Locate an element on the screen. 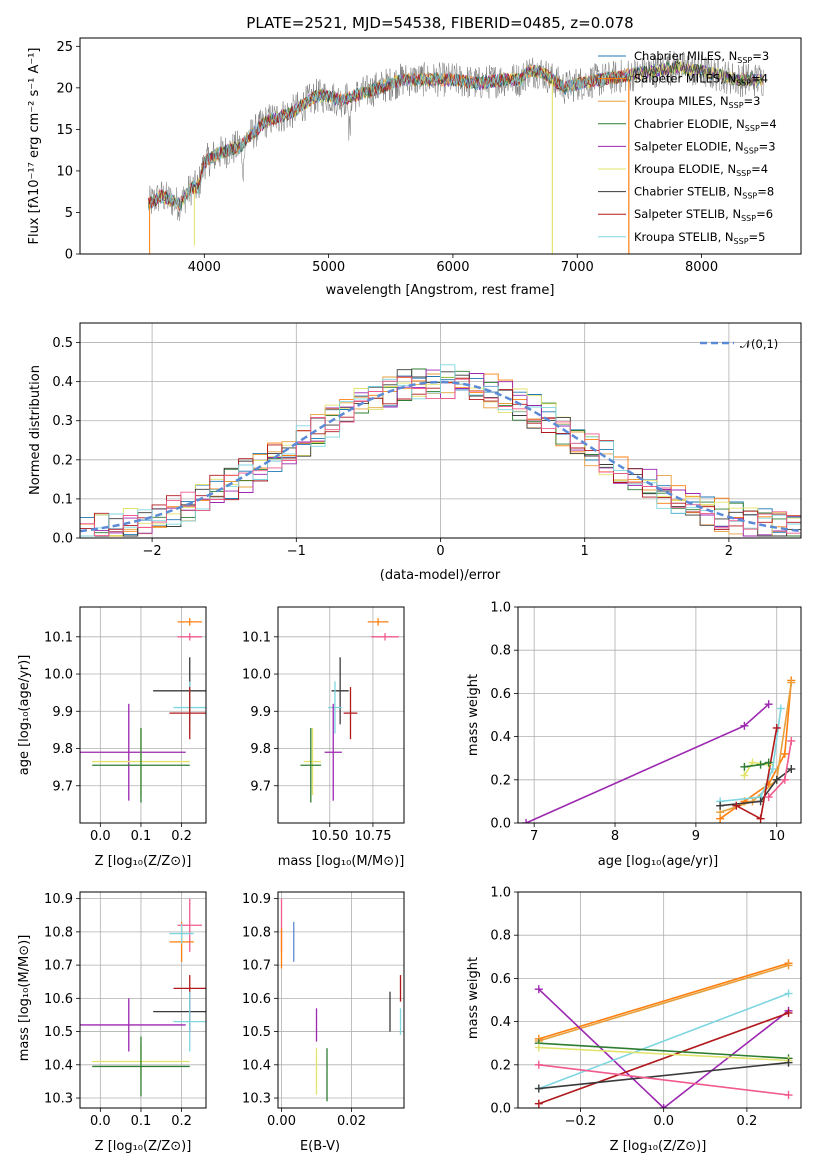 The width and height of the screenshot is (819, 1170). residuals-xtick-label: 0 is located at coordinates (440, 551).